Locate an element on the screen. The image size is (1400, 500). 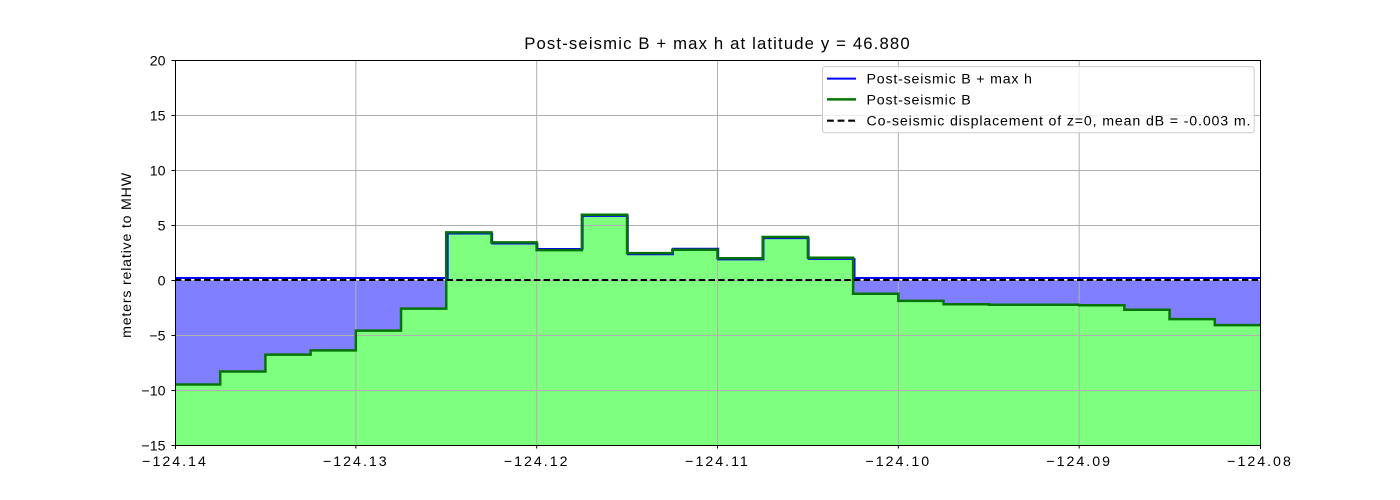
svg-text: −124.09 is located at coordinates (1079, 462).